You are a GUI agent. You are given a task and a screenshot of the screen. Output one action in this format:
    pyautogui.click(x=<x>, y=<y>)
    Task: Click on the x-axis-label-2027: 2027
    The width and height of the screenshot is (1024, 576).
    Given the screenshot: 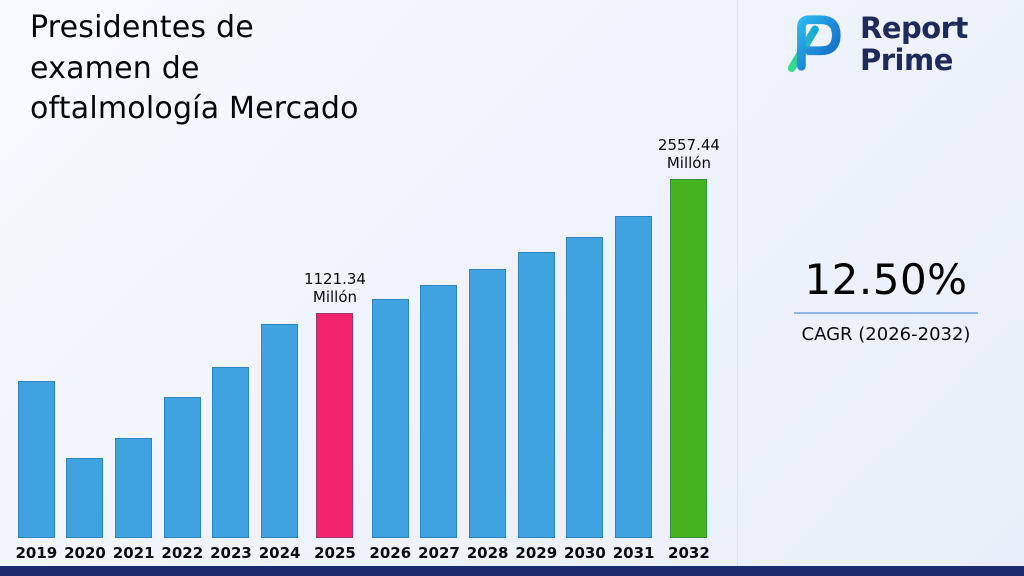 What is the action you would take?
    pyautogui.click(x=439, y=553)
    